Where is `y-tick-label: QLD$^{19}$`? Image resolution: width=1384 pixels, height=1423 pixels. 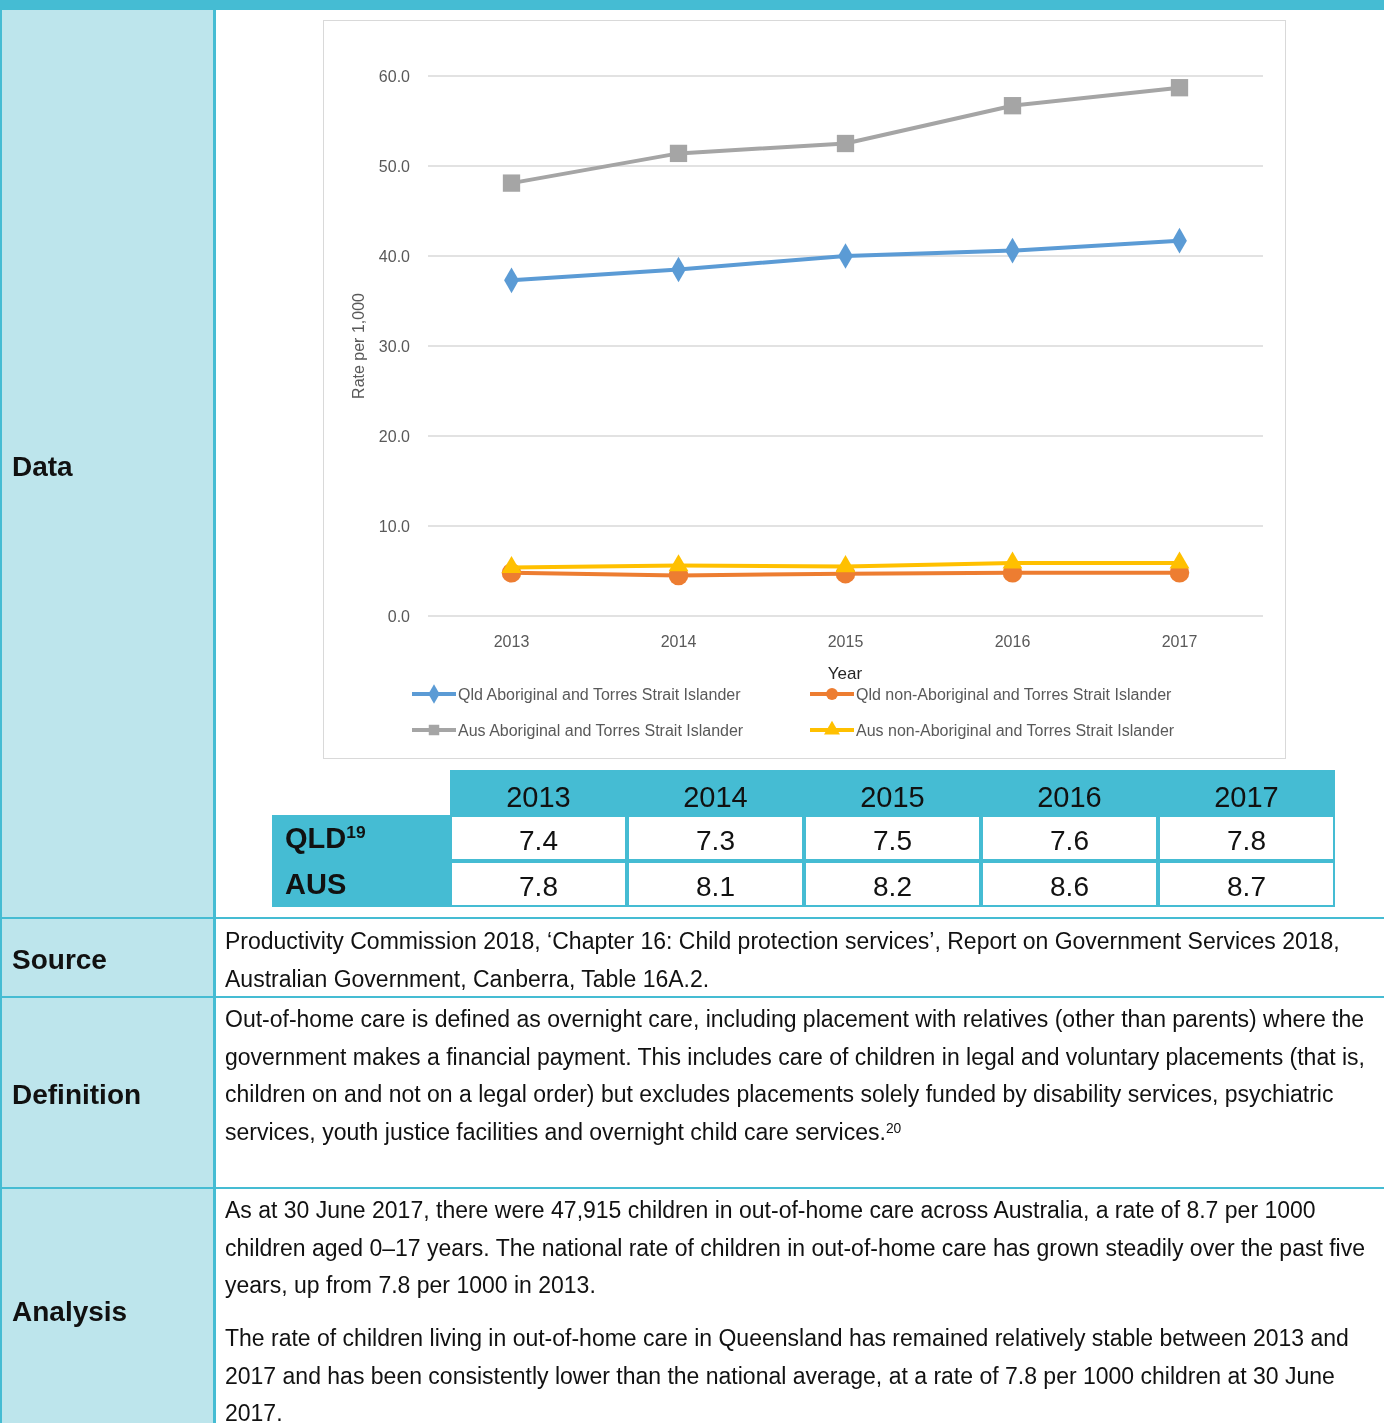
y-tick-label: QLD$^{19}$ is located at coordinates (325, 838).